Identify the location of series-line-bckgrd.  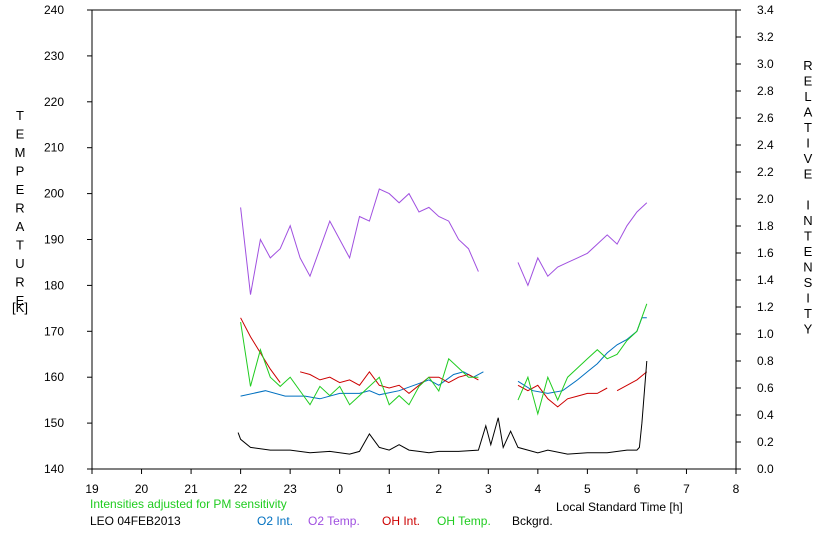
(442, 407).